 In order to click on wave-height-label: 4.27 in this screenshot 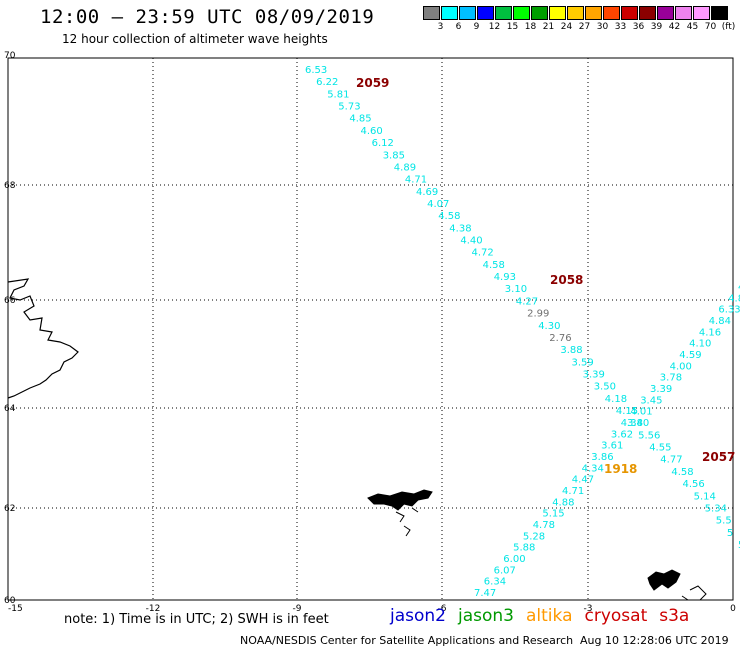, I will do `click(527, 301)`.